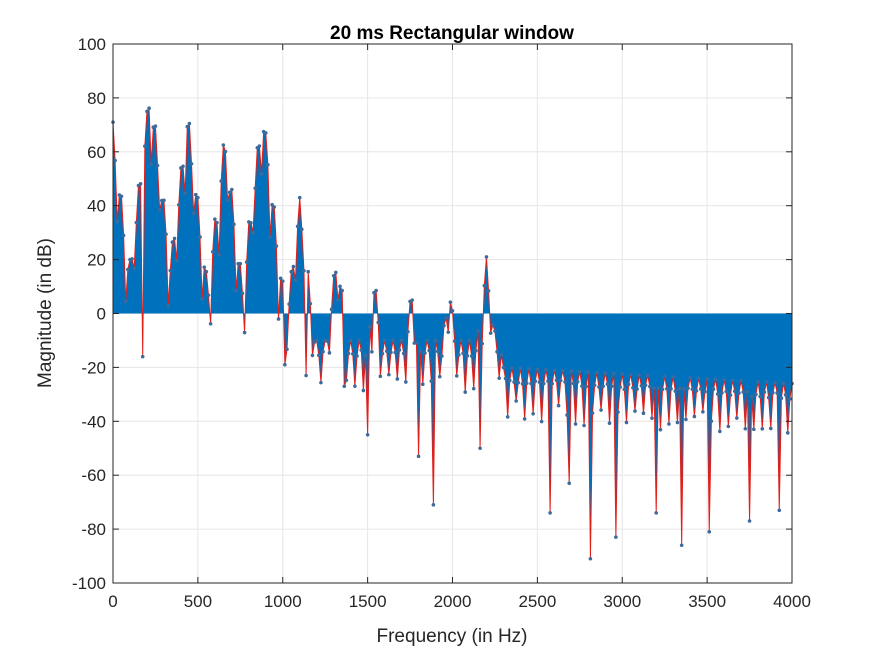 The image size is (875, 656). What do you see at coordinates (93, 421) in the screenshot?
I see `y-tick-label: -40` at bounding box center [93, 421].